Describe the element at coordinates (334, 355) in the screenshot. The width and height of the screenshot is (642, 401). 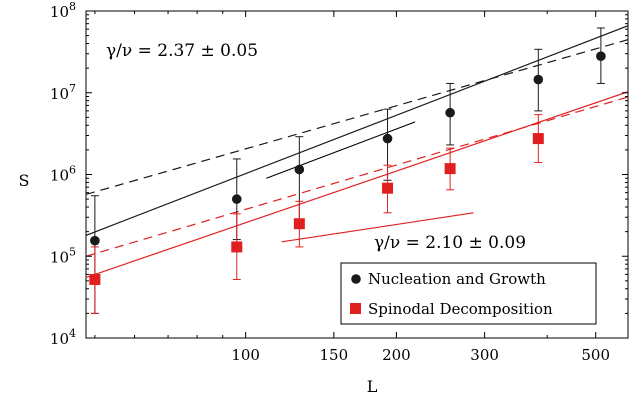
I see `x-tick-label: 150` at that location.